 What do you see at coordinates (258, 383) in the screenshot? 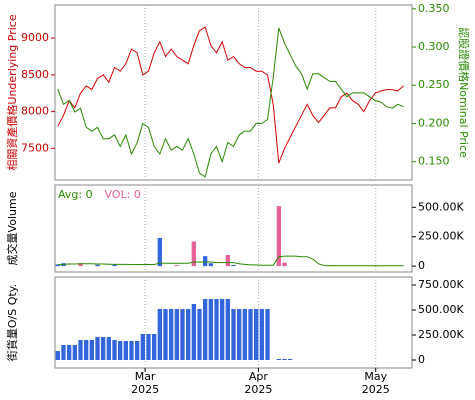
I see `x-tick-label: Apr 2025` at bounding box center [258, 383].